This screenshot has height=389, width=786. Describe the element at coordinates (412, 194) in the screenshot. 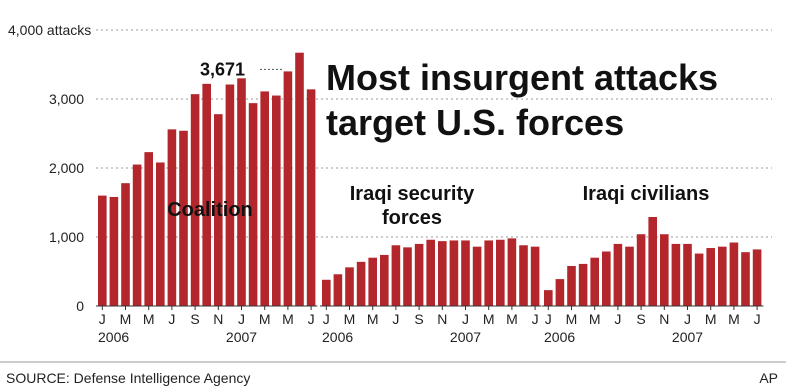

I see `series-label: Iraqi security` at that location.